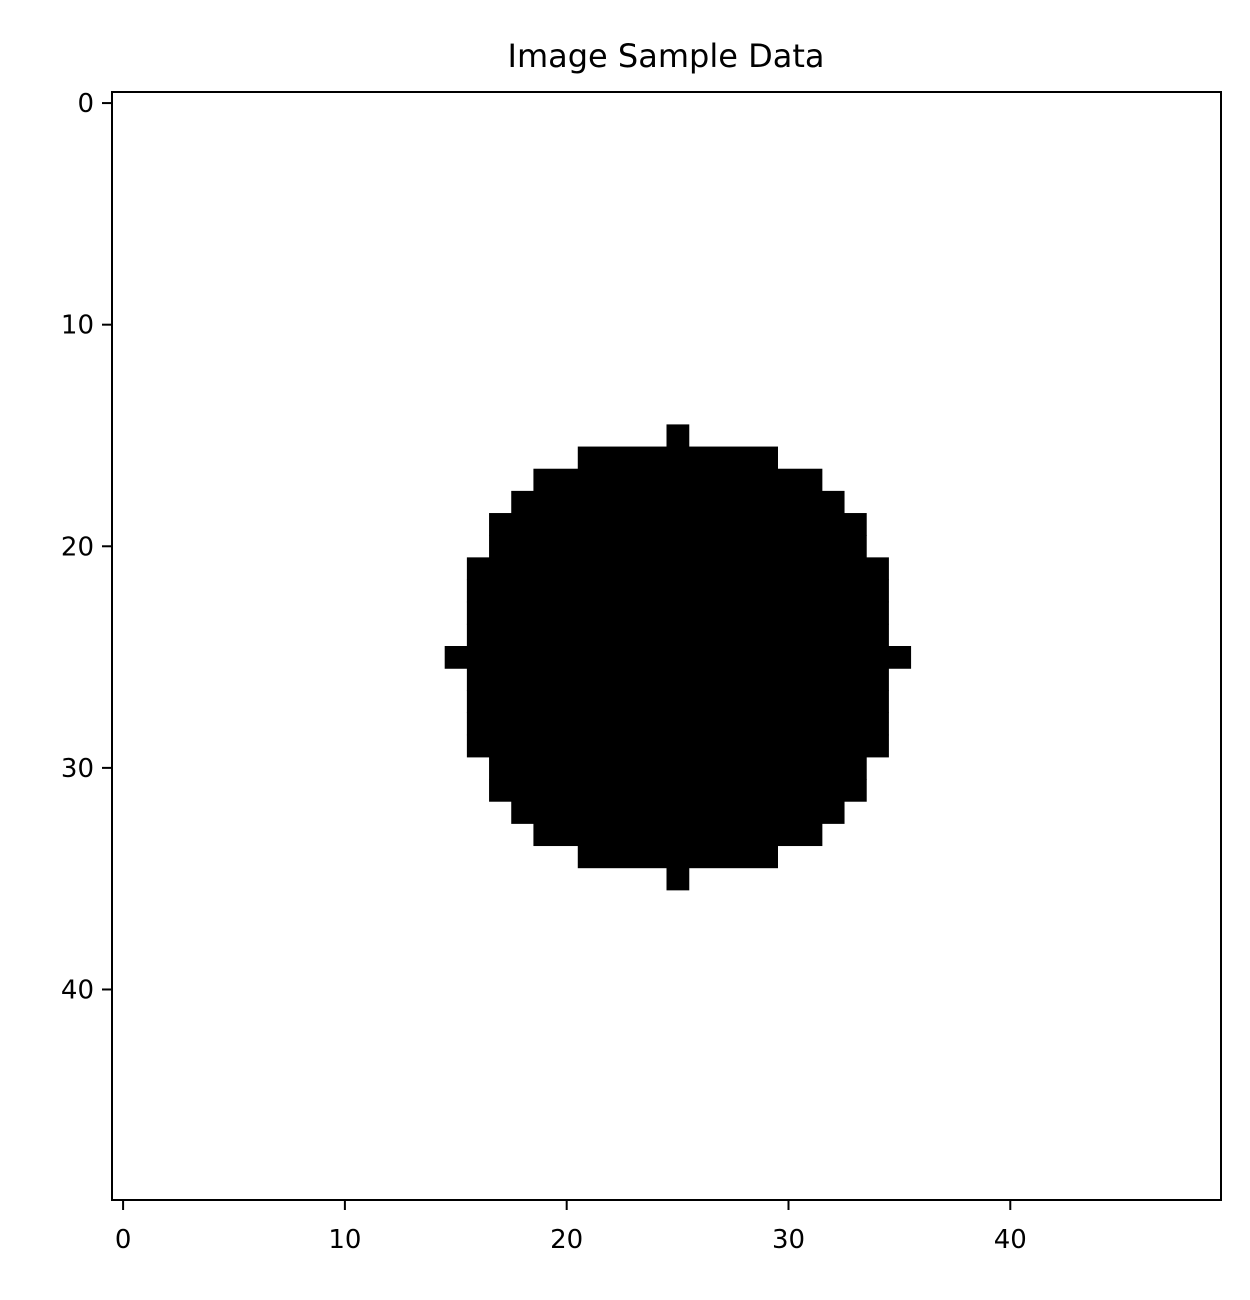  Describe the element at coordinates (77, 326) in the screenshot. I see `y-tick-label: 10` at that location.